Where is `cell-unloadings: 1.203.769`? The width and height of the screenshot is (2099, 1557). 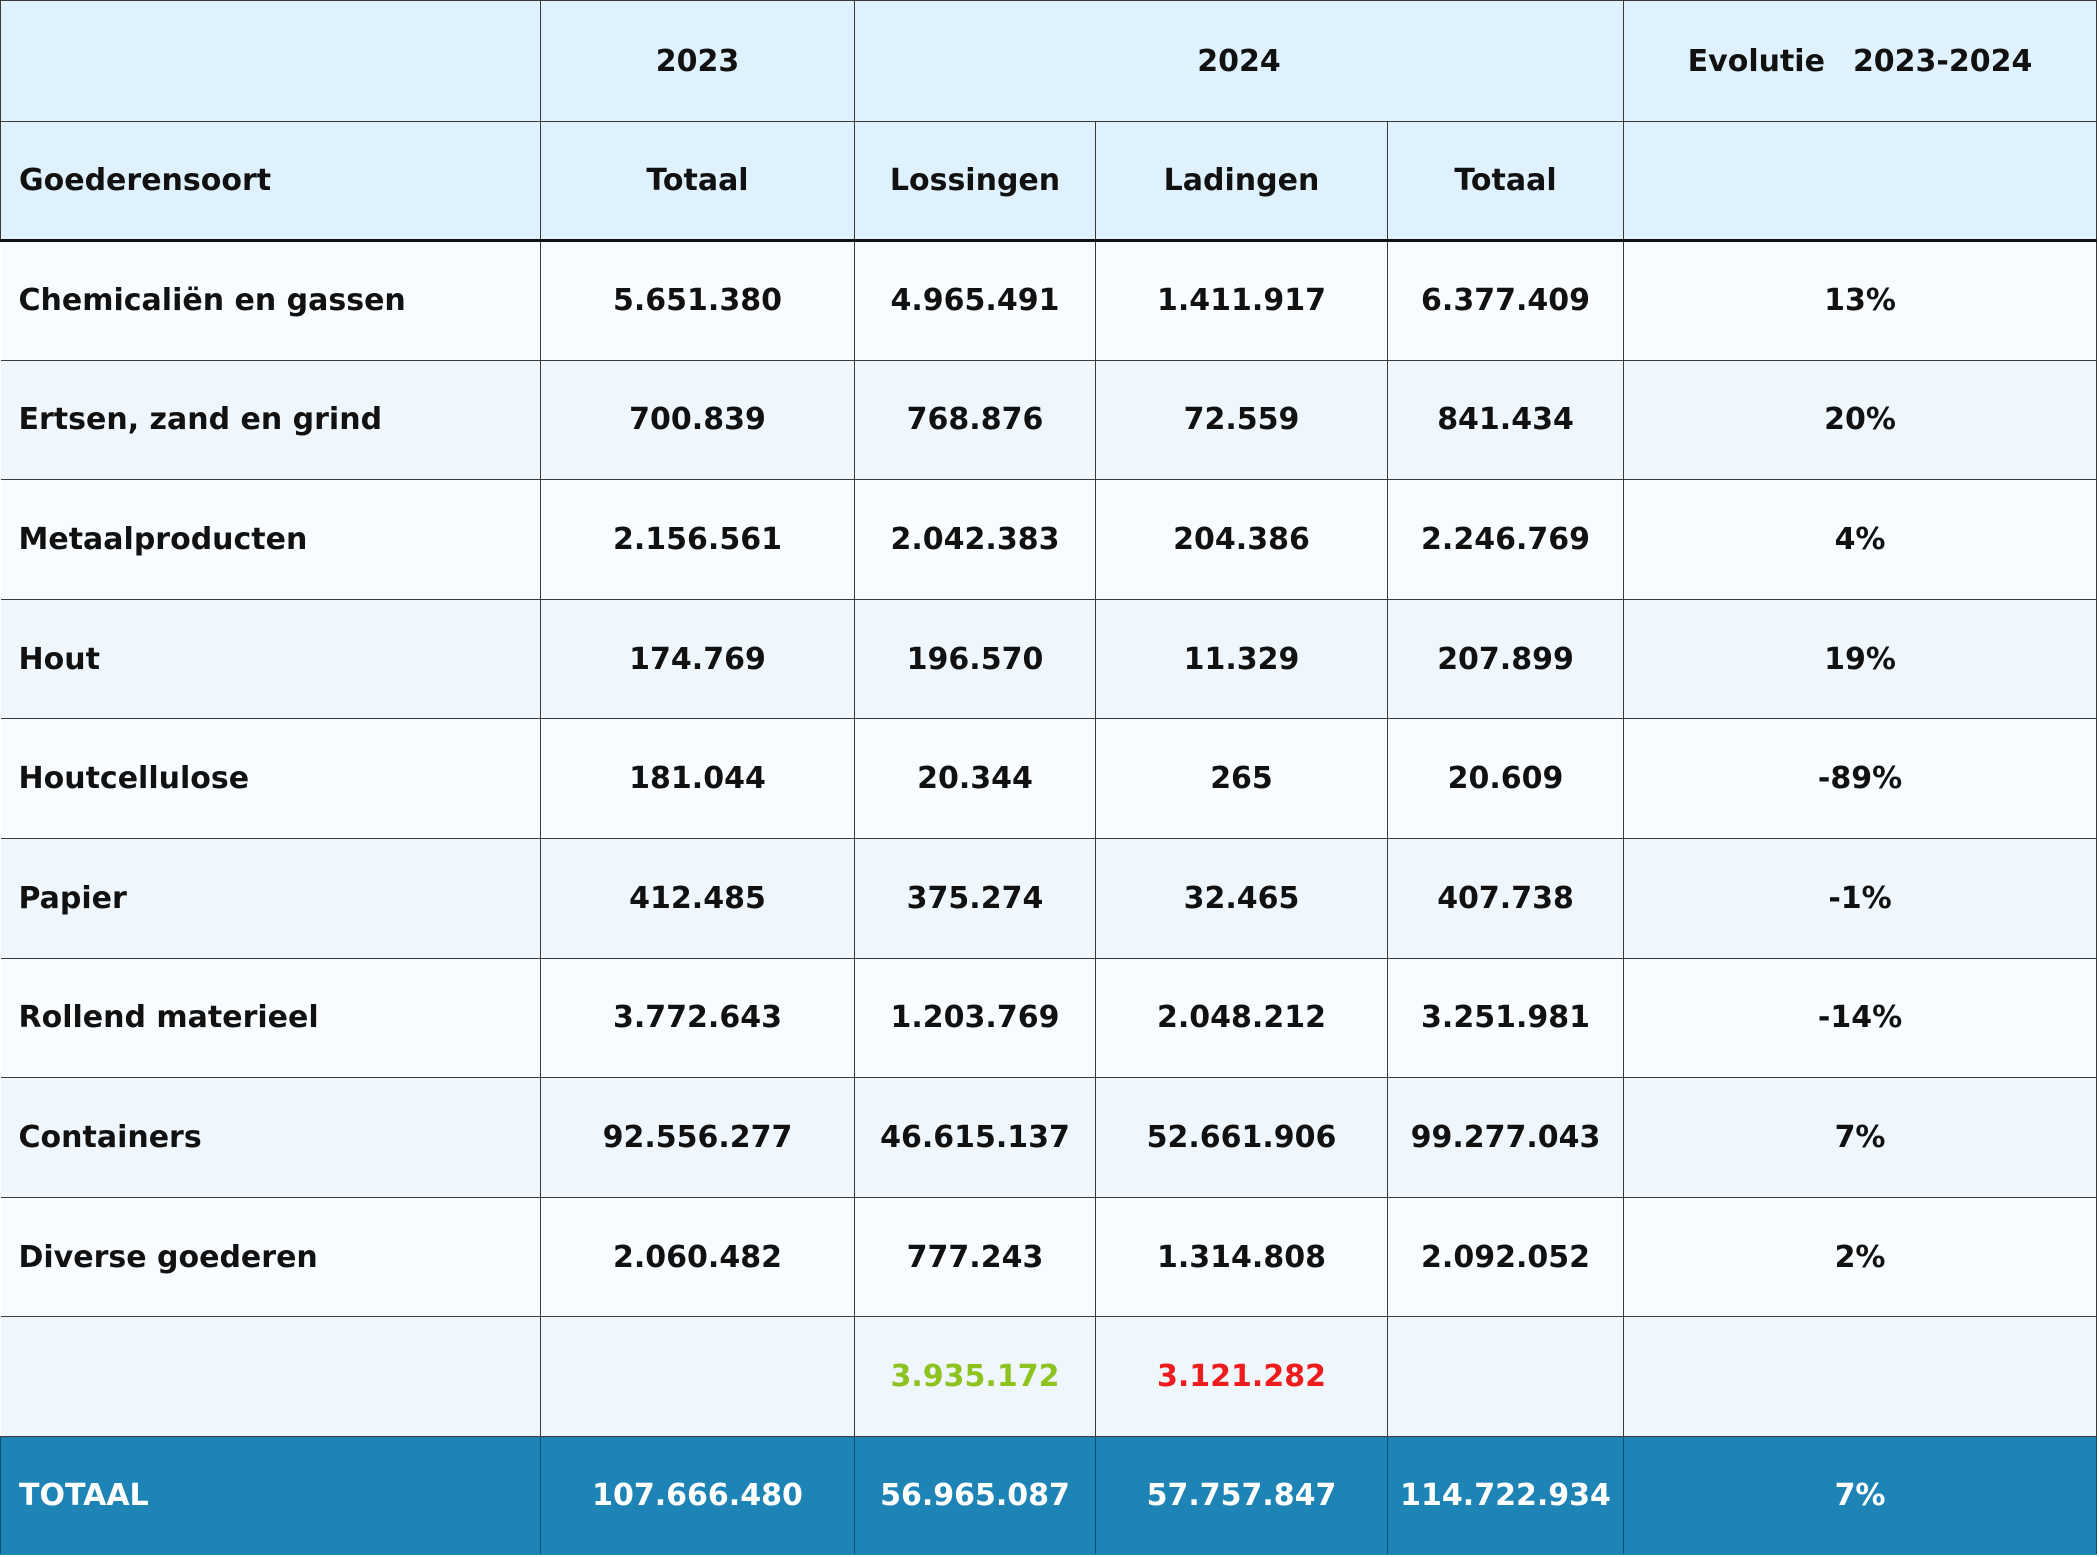
cell-unloadings: 1.203.769 is located at coordinates (975, 1018).